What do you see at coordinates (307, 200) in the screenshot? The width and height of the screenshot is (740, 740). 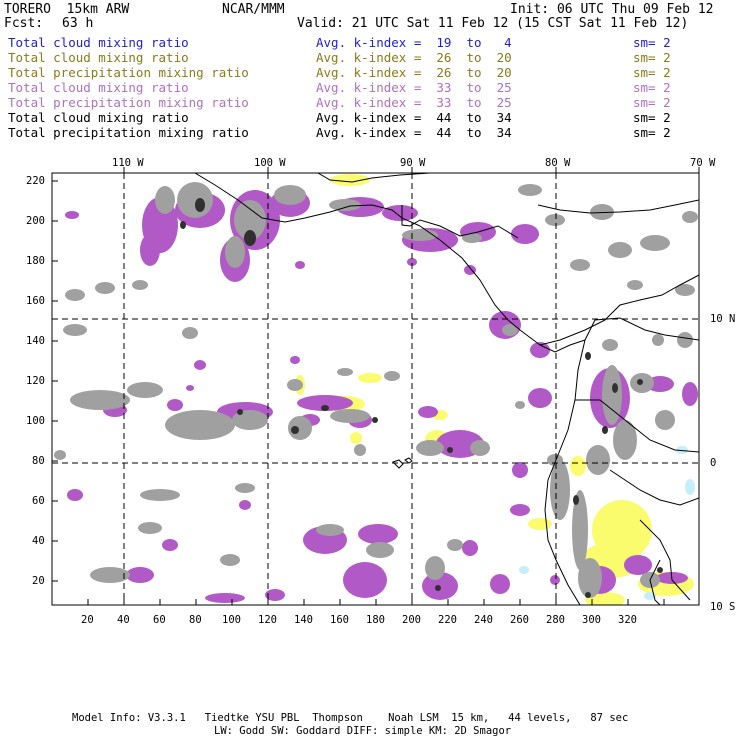 I see `mexico-coast` at bounding box center [307, 200].